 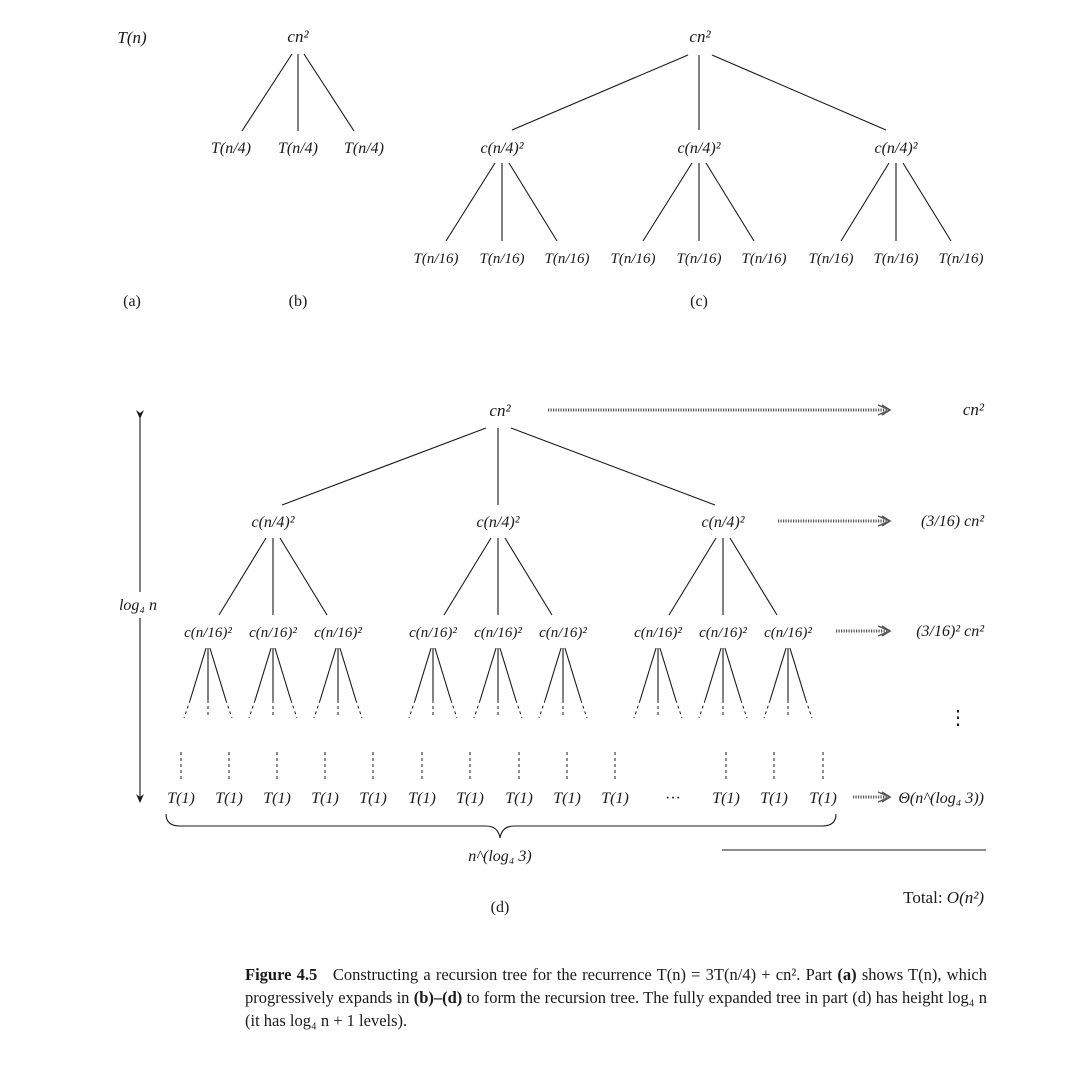 I want to click on leaf-ellipsis: ···, so click(x=673, y=798).